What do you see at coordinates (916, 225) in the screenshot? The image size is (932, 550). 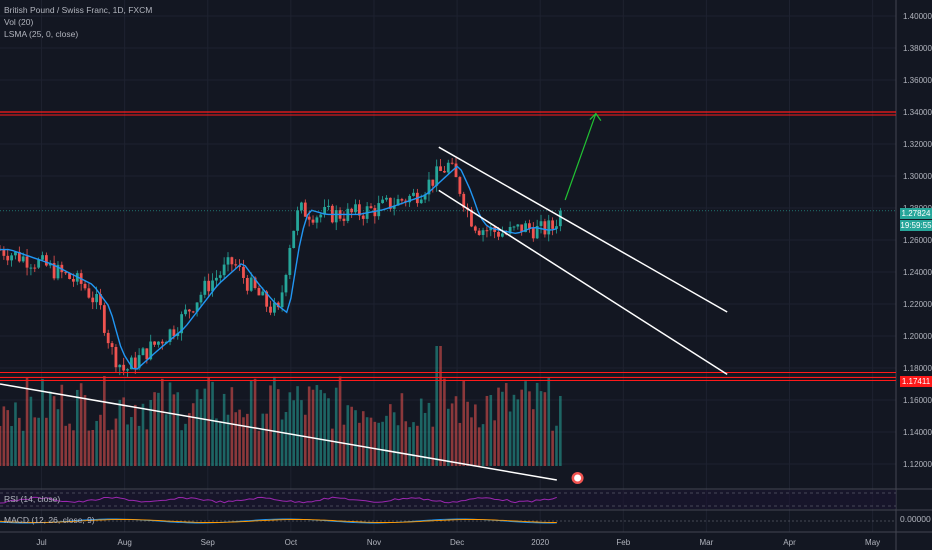 I see `countdown-tag: 19:59:55` at bounding box center [916, 225].